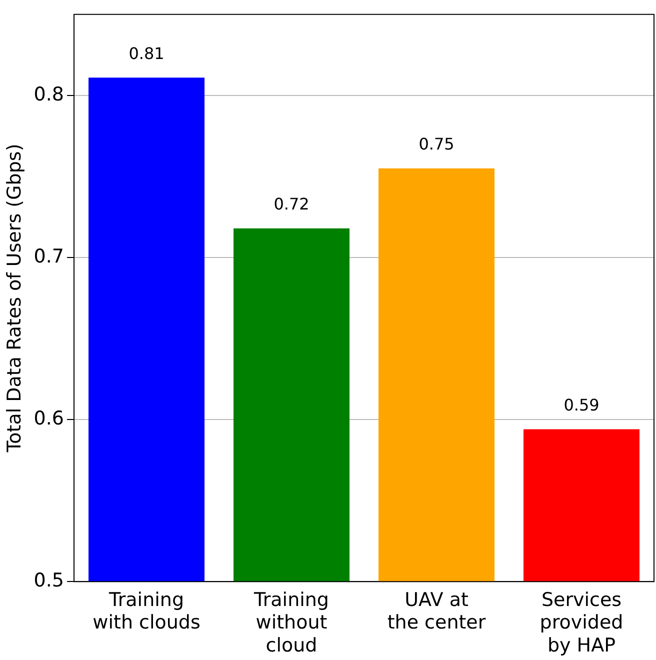 This screenshot has height=660, width=656. I want to click on y-tick-label: 0.8, so click(49, 94).